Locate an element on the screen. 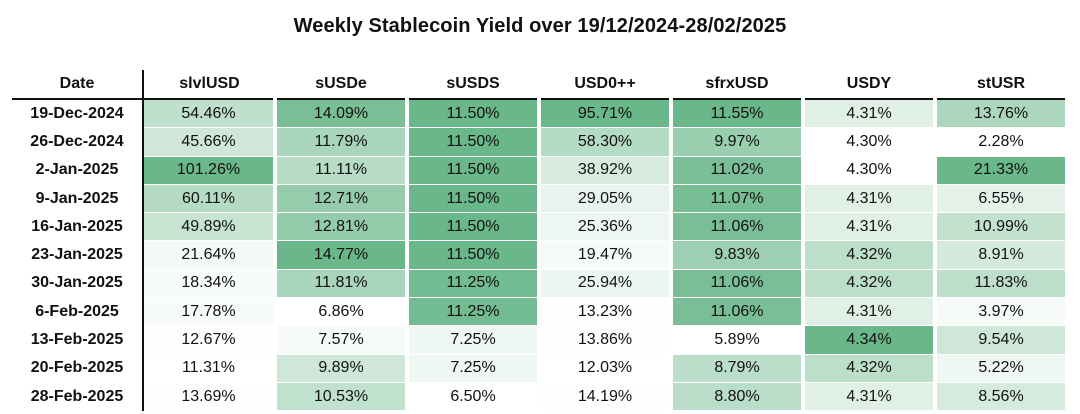 This screenshot has width=1080, height=414. column-header: stUSR is located at coordinates (1000, 83).